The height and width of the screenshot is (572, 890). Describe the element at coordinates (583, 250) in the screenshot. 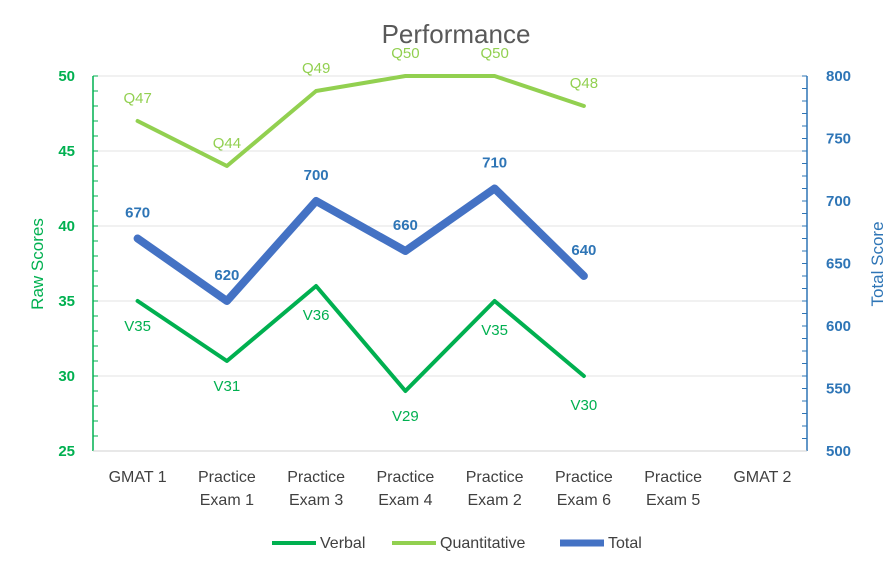

I see `data-label-total: 640` at that location.